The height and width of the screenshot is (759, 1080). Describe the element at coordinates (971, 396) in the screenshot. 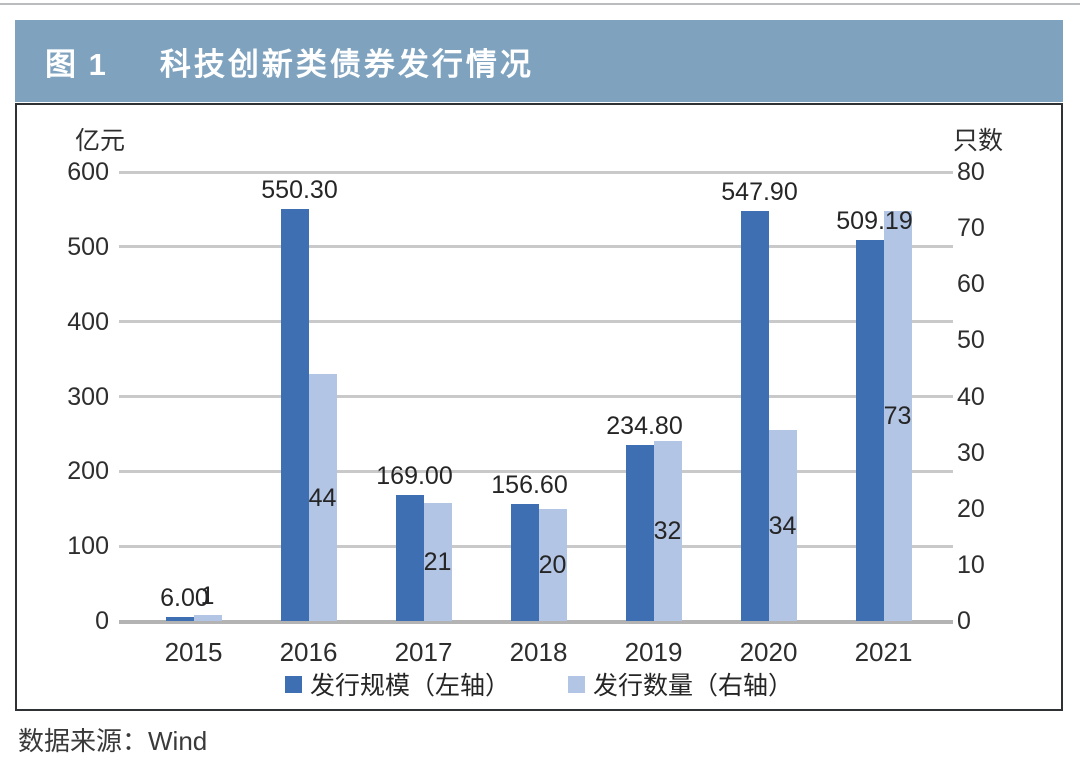

I see `right-axis-tick-40: 40` at that location.